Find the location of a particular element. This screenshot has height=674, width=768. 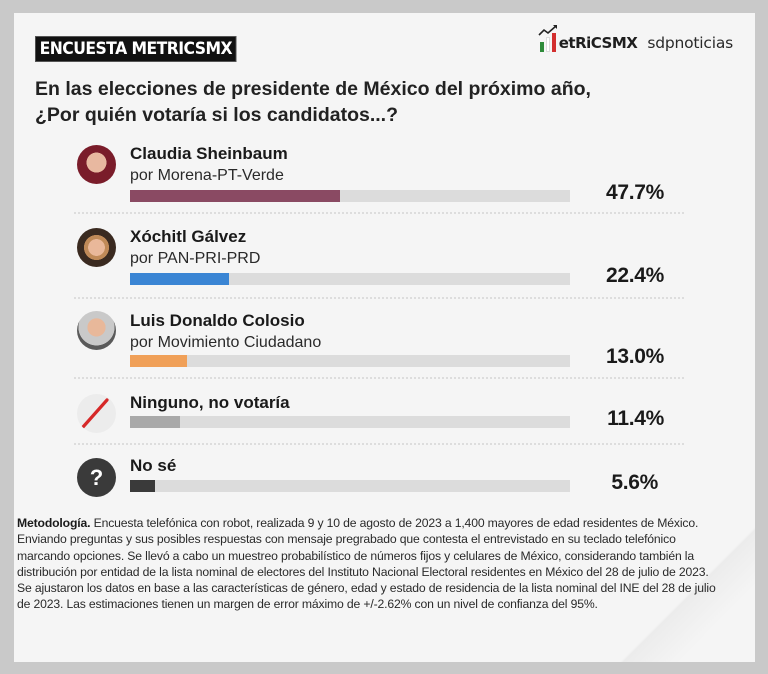

avatar-sheinbaum-icon is located at coordinates (96, 164).